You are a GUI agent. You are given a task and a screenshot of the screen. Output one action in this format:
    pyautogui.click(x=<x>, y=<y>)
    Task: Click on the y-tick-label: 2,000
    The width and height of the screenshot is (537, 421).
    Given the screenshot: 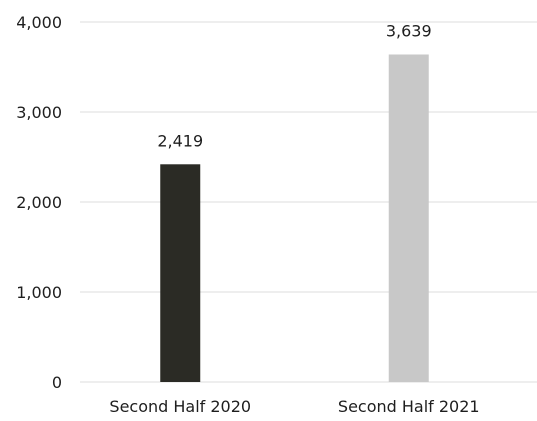 What is the action you would take?
    pyautogui.click(x=39, y=202)
    